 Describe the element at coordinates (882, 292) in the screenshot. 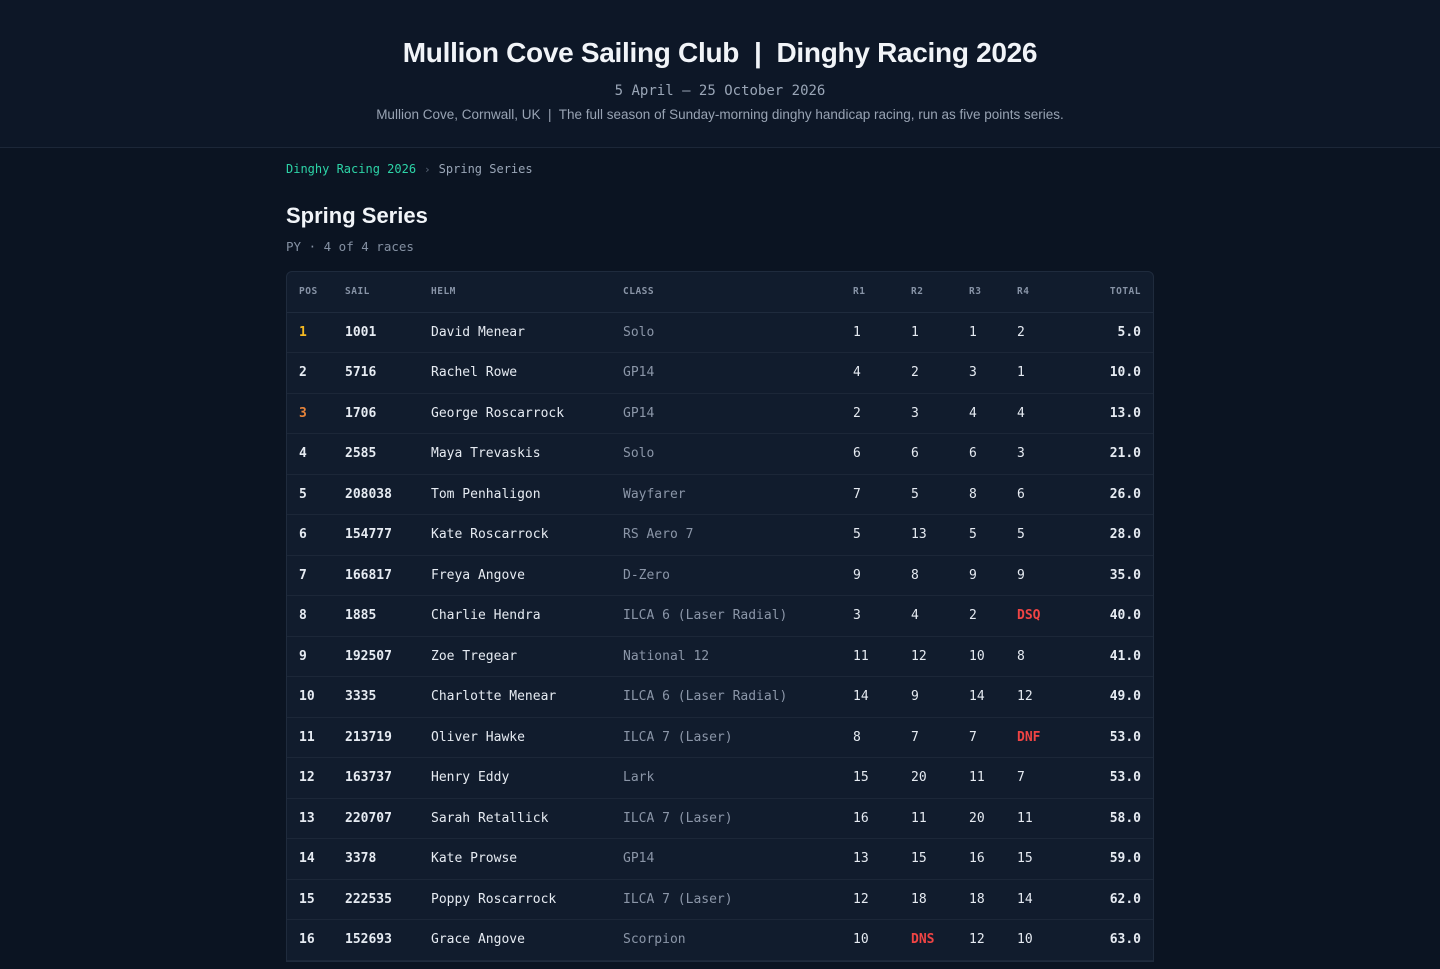

I see `column-header-r1: R1` at that location.